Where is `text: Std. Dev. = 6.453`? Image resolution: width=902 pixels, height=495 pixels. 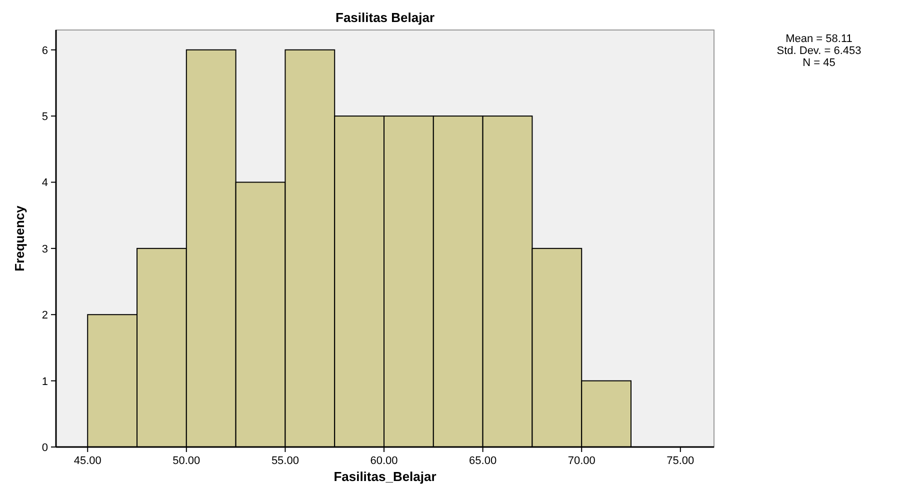 text: Std. Dev. = 6.453 is located at coordinates (819, 51).